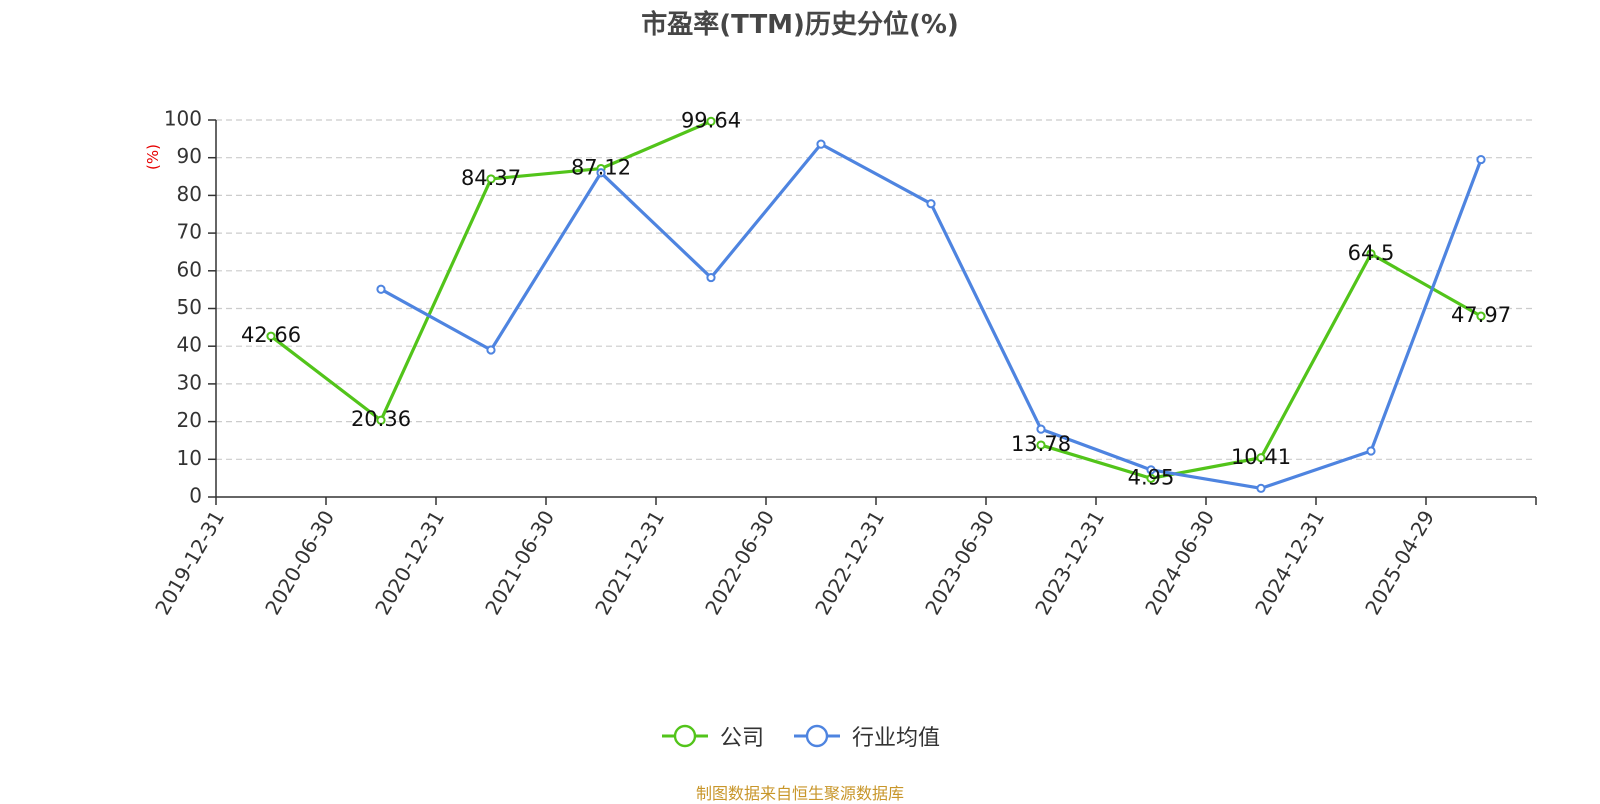 The height and width of the screenshot is (804, 1600). Describe the element at coordinates (189, 269) in the screenshot. I see `y-tick-label: 60` at that location.